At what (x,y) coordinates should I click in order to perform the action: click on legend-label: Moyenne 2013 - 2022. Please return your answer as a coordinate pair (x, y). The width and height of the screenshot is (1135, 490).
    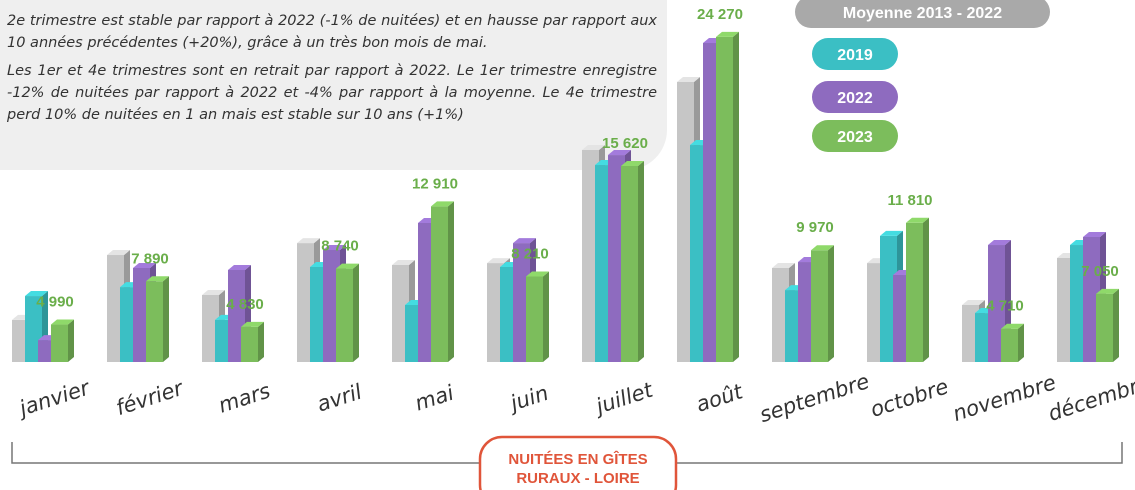
    Looking at the image, I should click on (922, 13).